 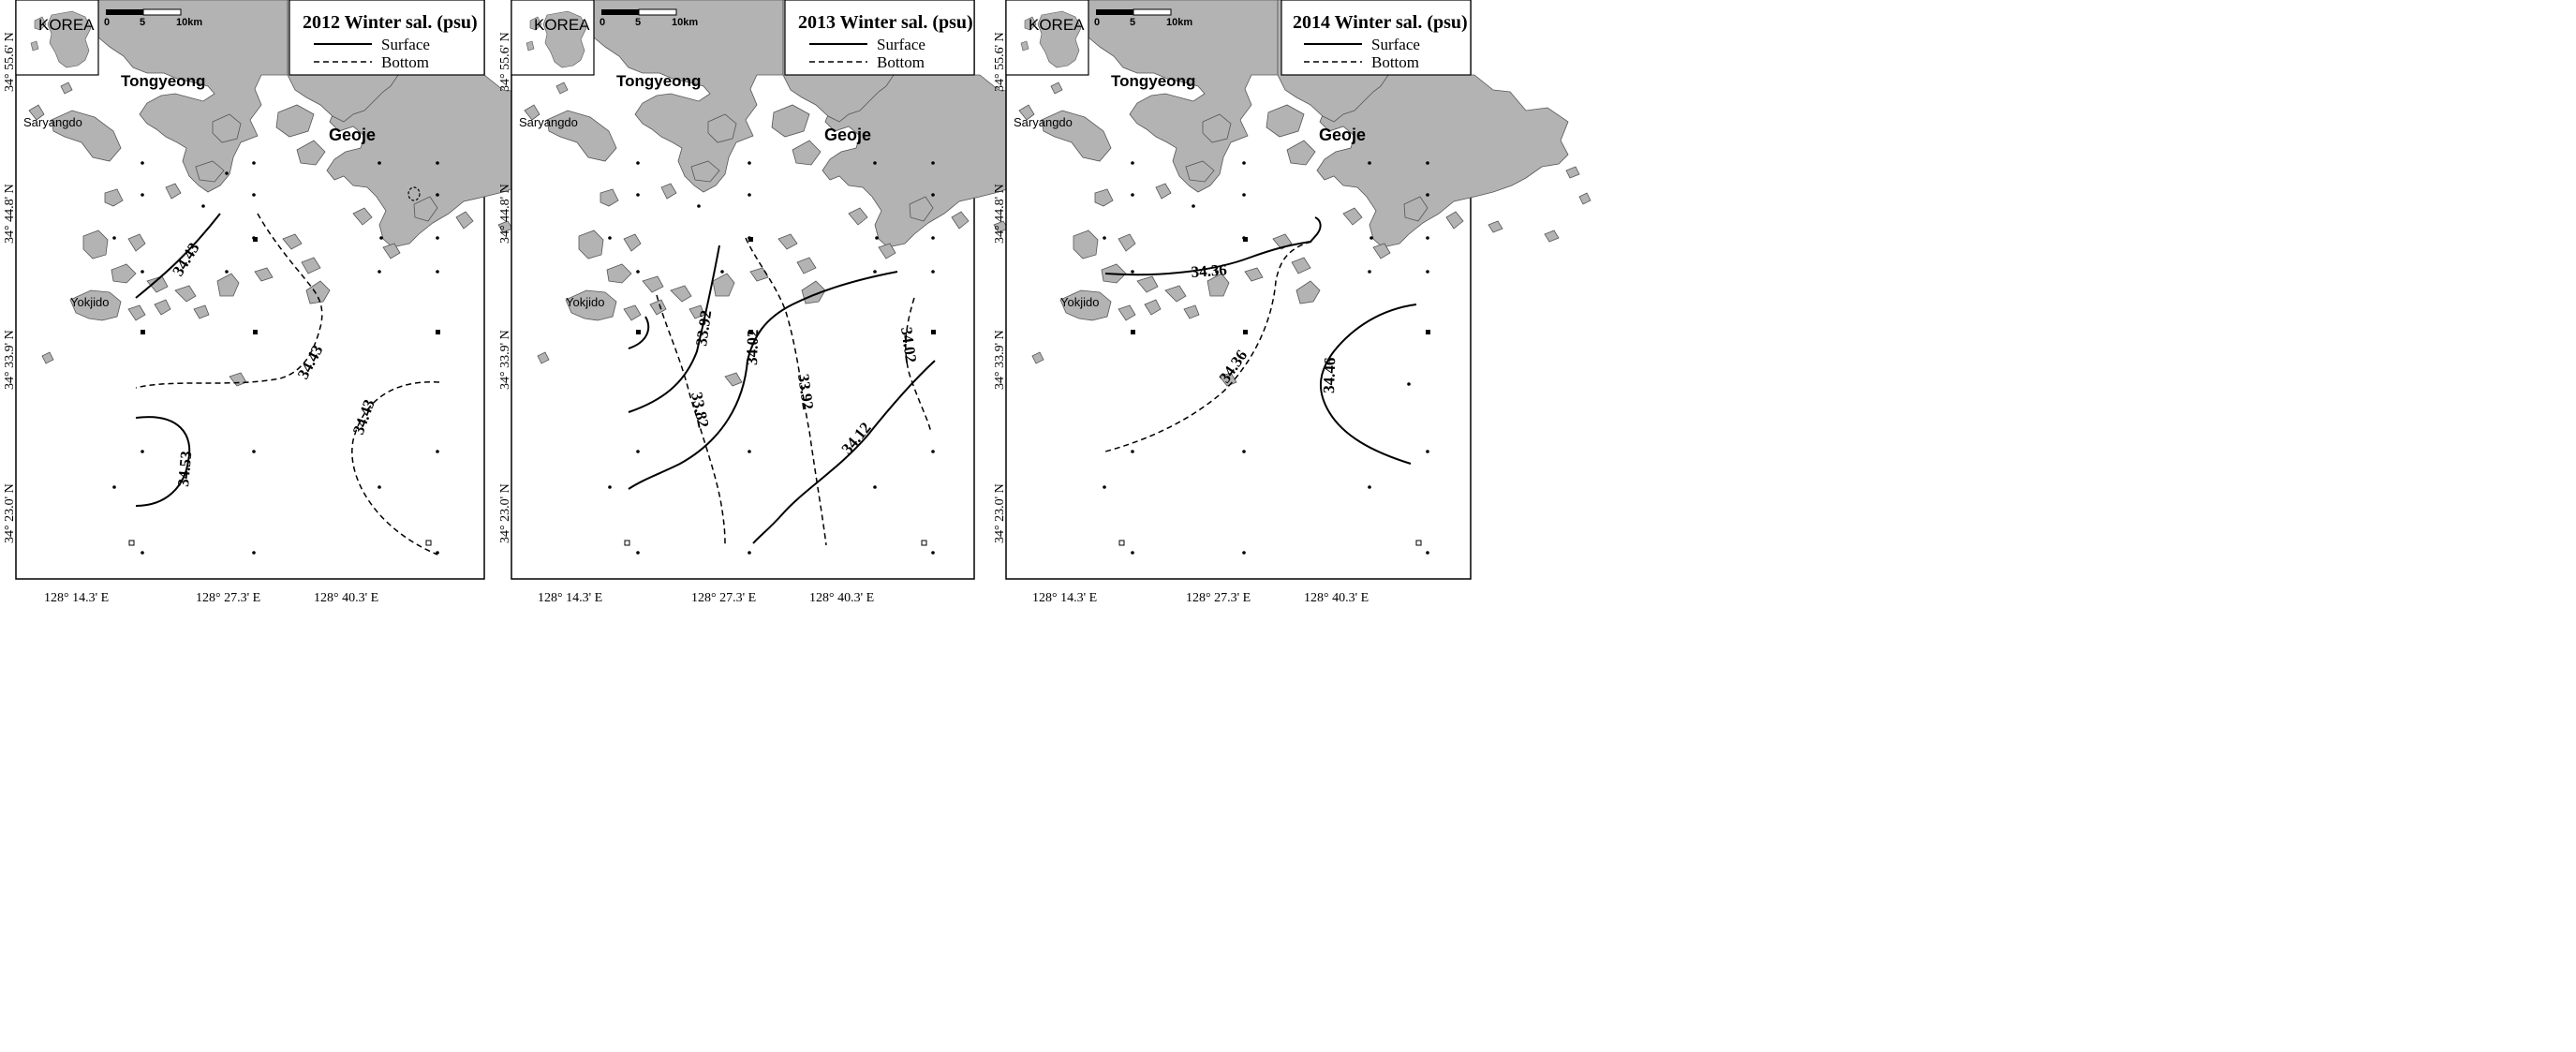 What do you see at coordinates (885, 22) in the screenshot?
I see `panel-title: 2013 Winter sal. (psu)` at bounding box center [885, 22].